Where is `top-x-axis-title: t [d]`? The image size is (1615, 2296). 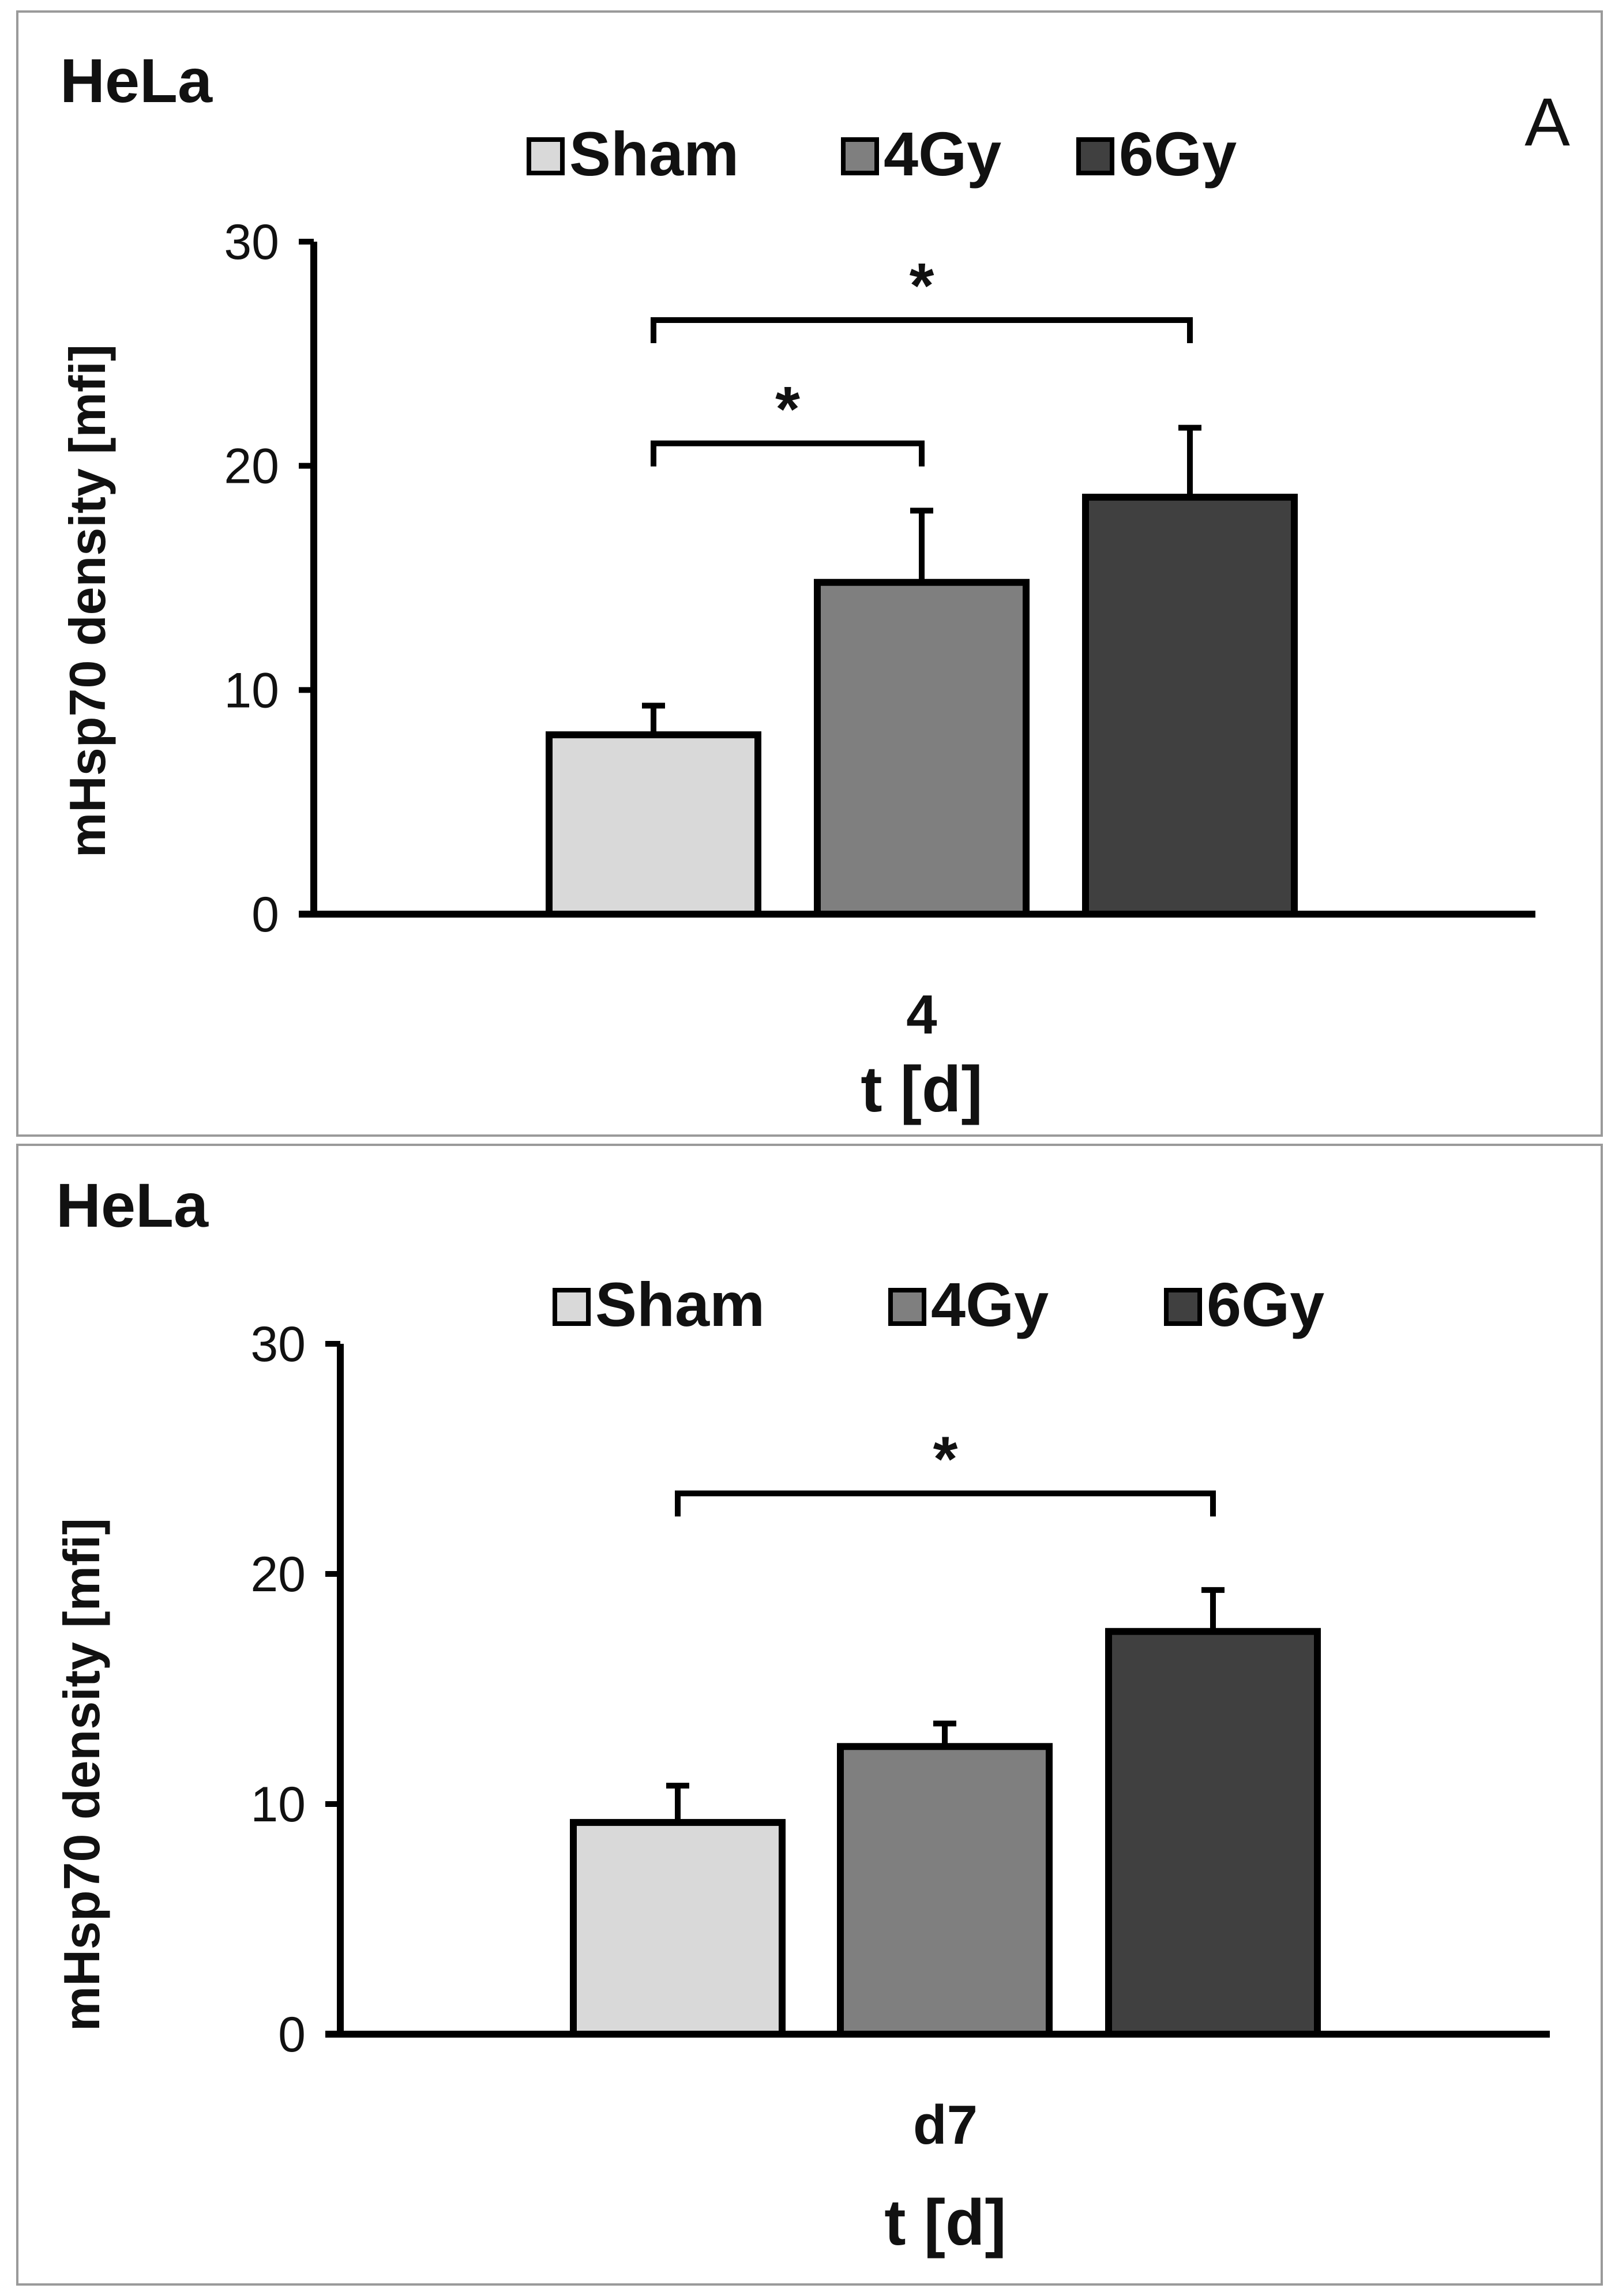 top-x-axis-title: t [d] is located at coordinates (921, 1089).